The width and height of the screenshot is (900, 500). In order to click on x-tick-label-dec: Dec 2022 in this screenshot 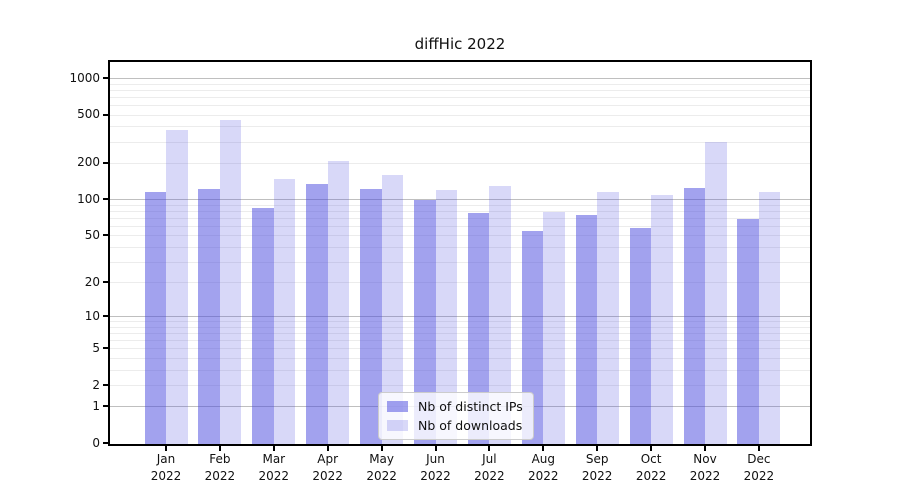, I will do `click(759, 467)`.